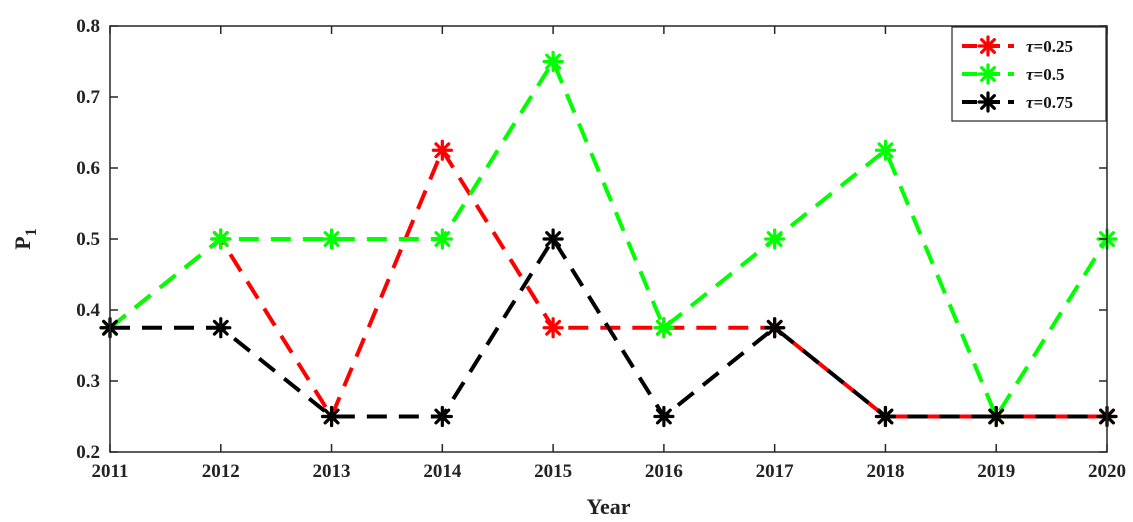 This screenshot has width=1133, height=522. I want to click on x-tick-label: 2011, so click(110, 471).